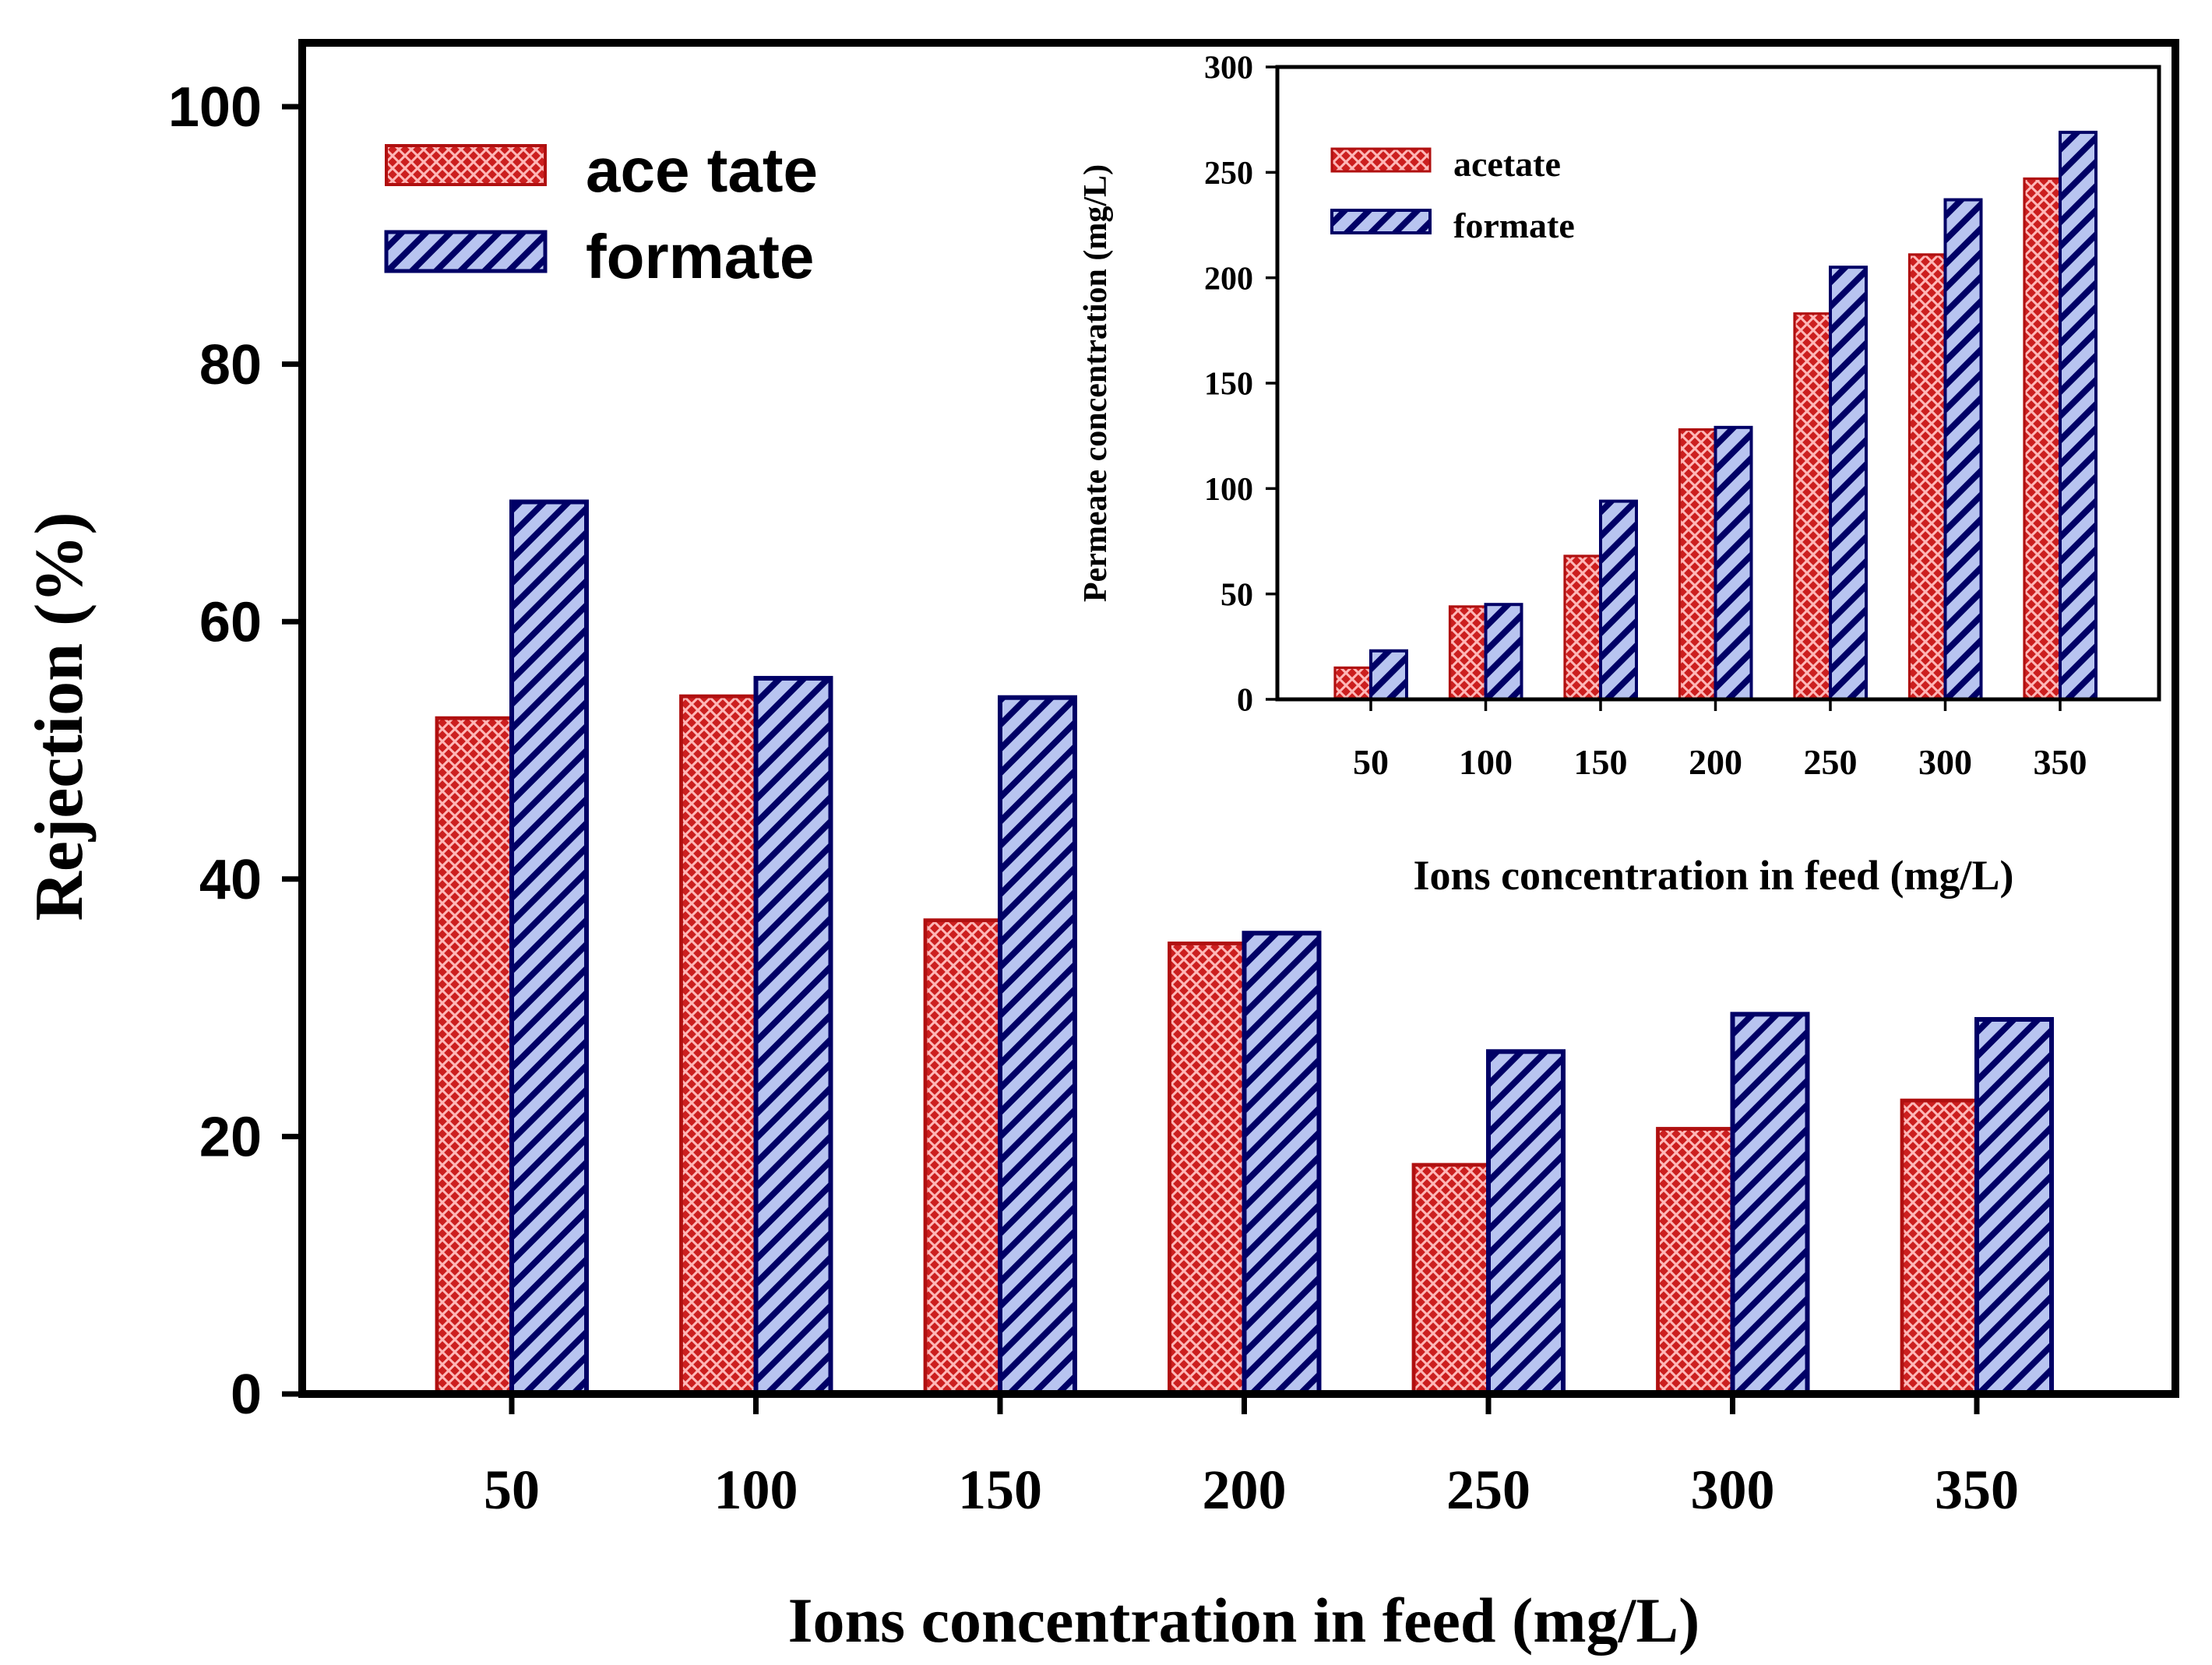 The image size is (2212, 1665). Describe the element at coordinates (1096, 383) in the screenshot. I see `inset-y-axis-label: Permeate concentration (mg/L)` at that location.